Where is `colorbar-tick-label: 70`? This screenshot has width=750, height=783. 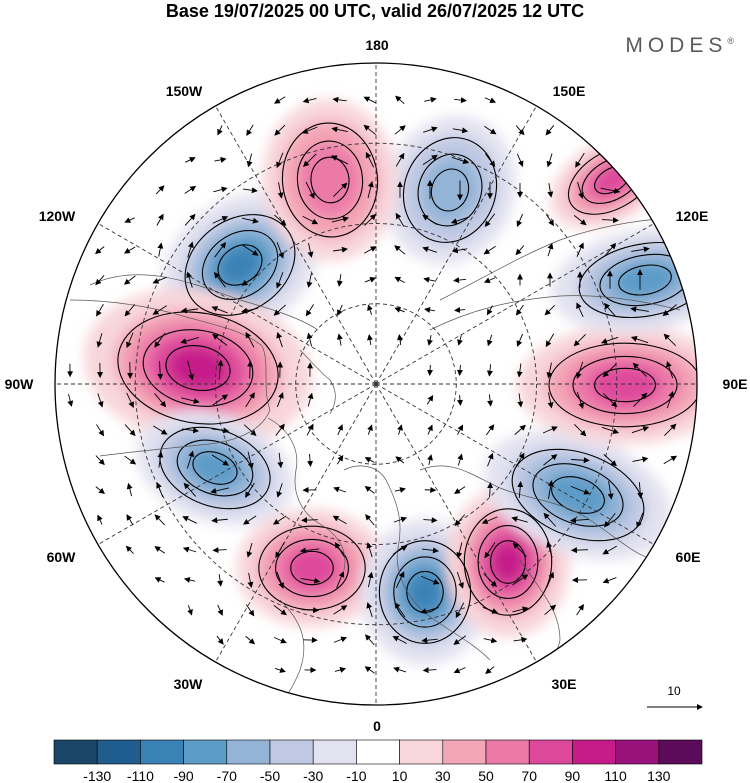 colorbar-tick-label: 70 is located at coordinates (529, 775).